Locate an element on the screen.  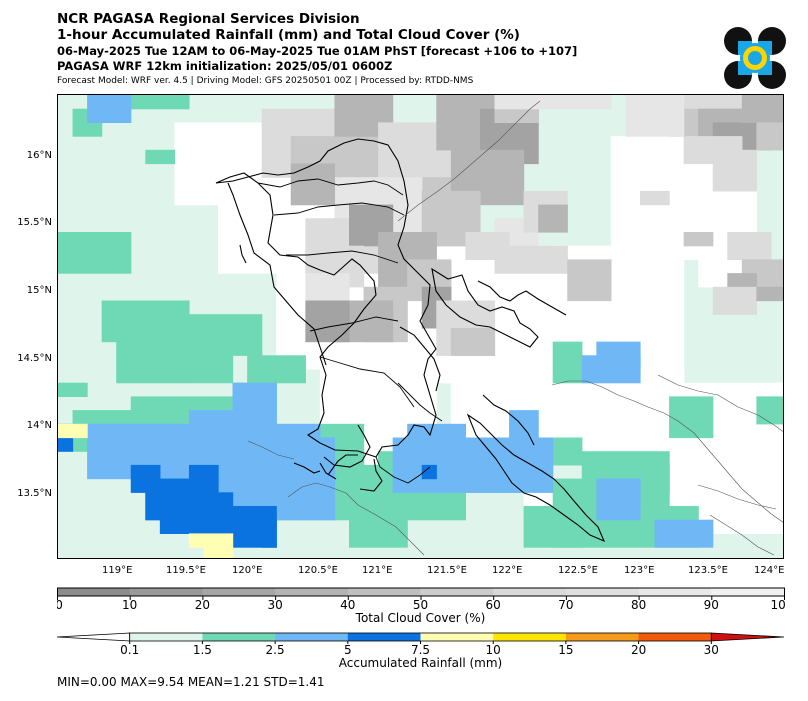
cloud-cover-colorbar: 0 10 20 30 40 50 60 70 80 90 100 is located at coordinates (421, 599).